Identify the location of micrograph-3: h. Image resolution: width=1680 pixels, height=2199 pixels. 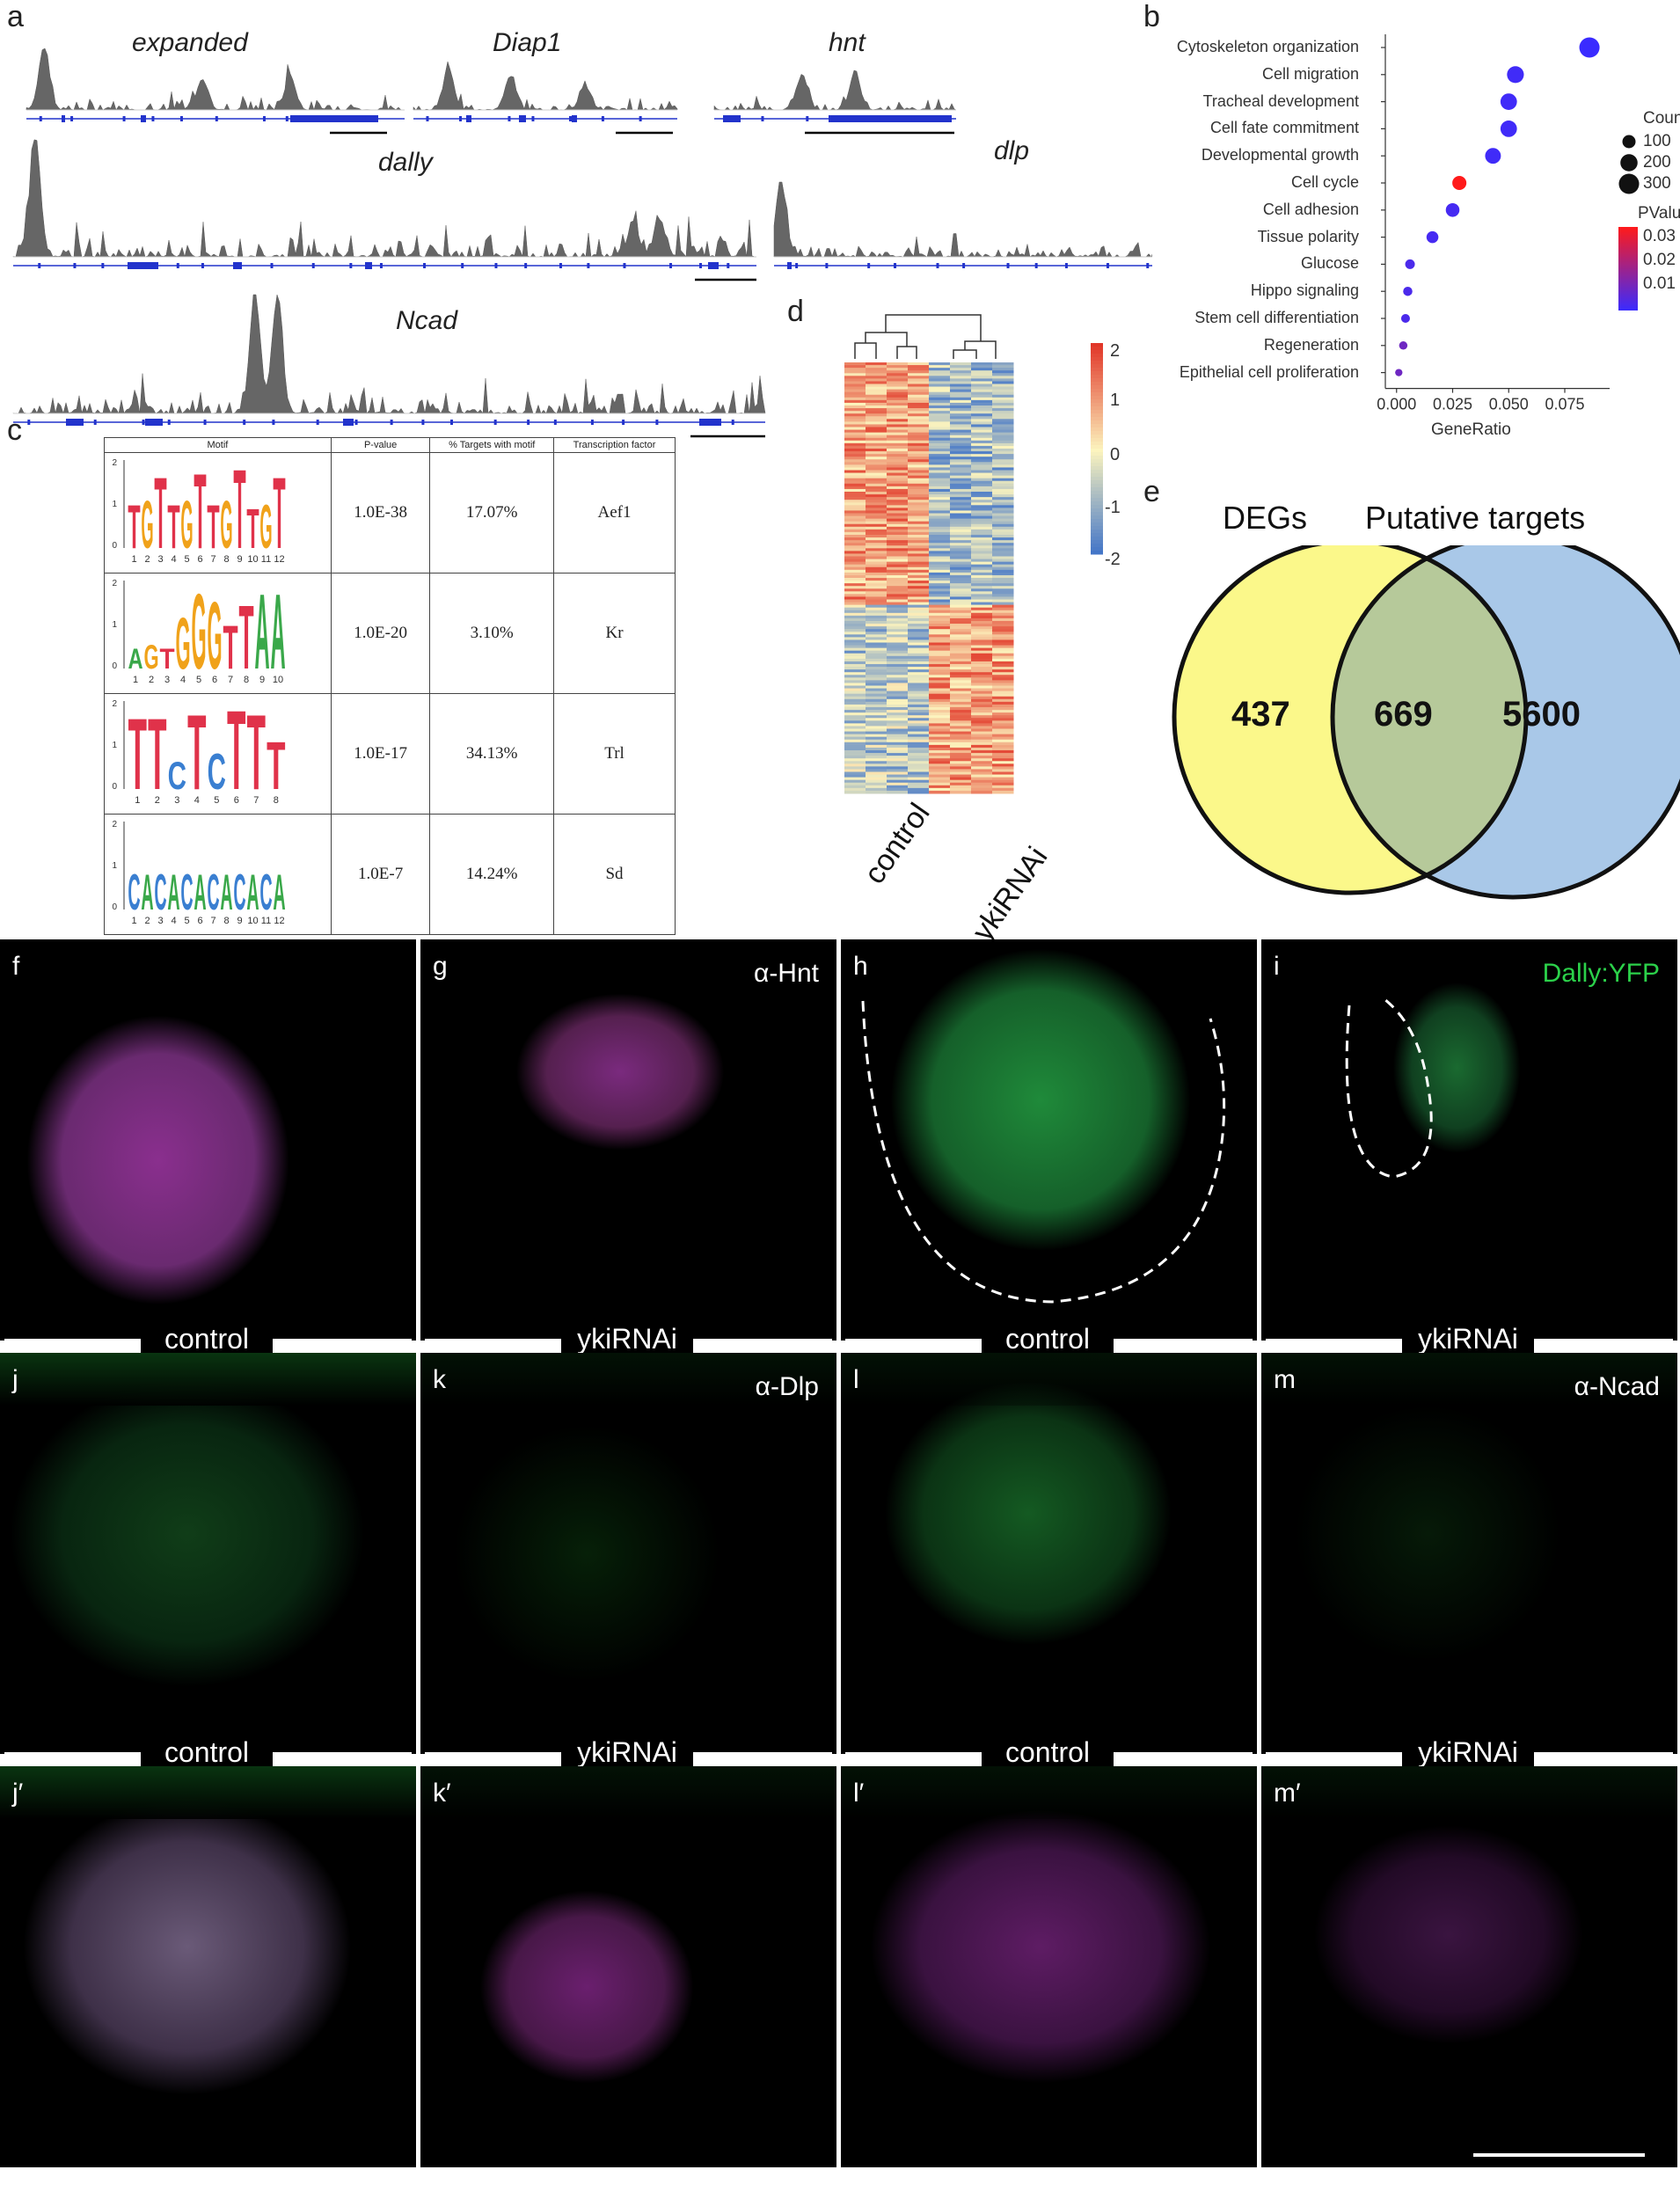
(1049, 1140).